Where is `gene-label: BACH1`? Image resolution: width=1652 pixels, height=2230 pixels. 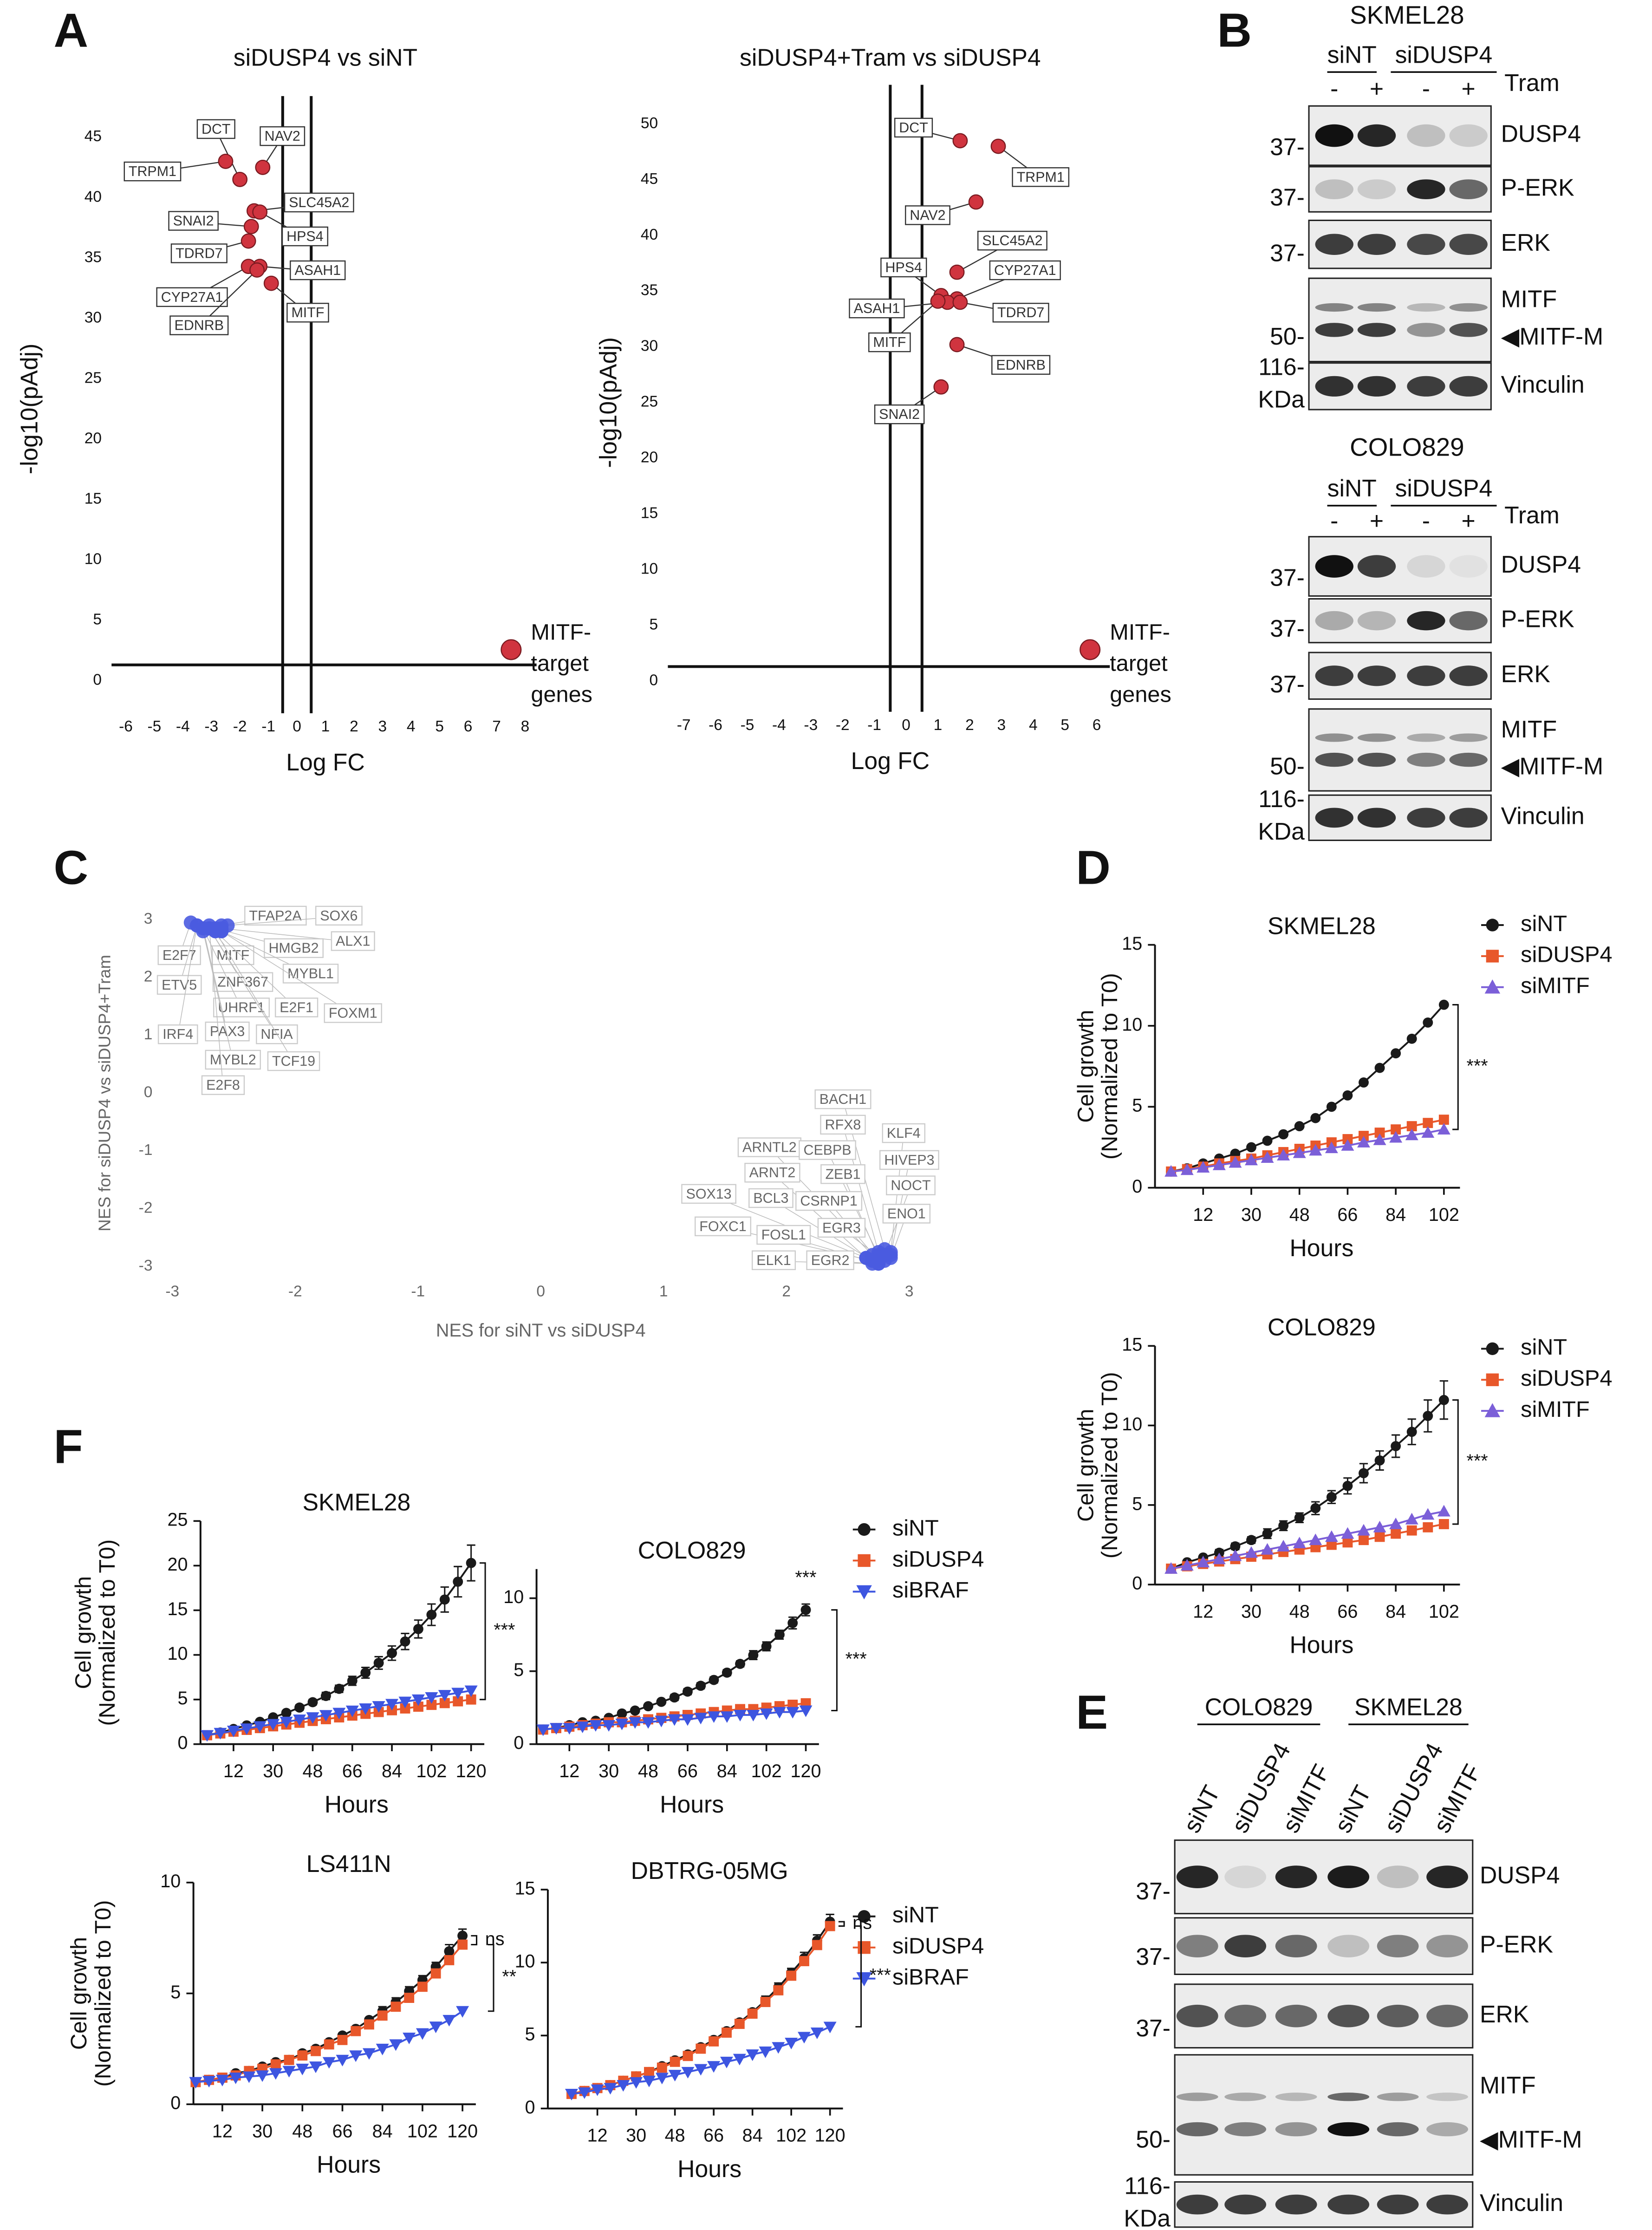 gene-label: BACH1 is located at coordinates (843, 1099).